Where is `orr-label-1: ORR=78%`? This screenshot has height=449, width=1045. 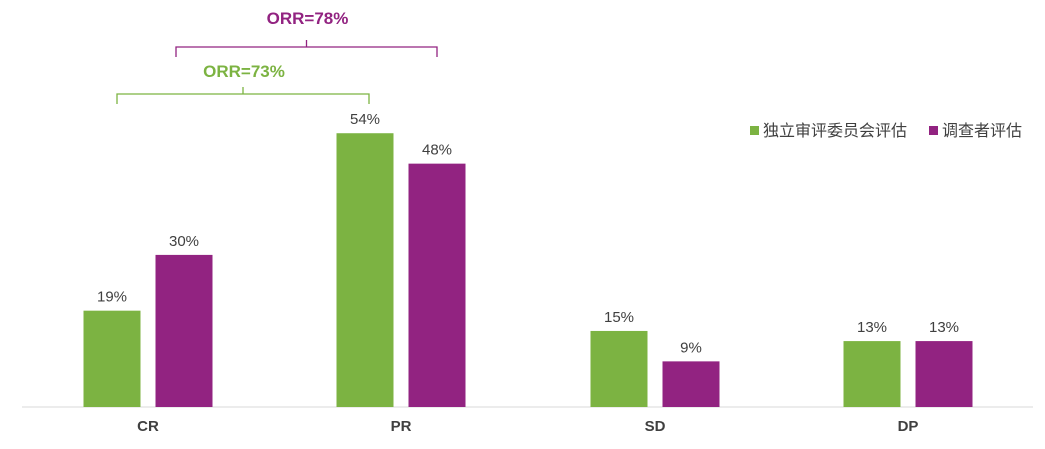 orr-label-1: ORR=78% is located at coordinates (308, 18).